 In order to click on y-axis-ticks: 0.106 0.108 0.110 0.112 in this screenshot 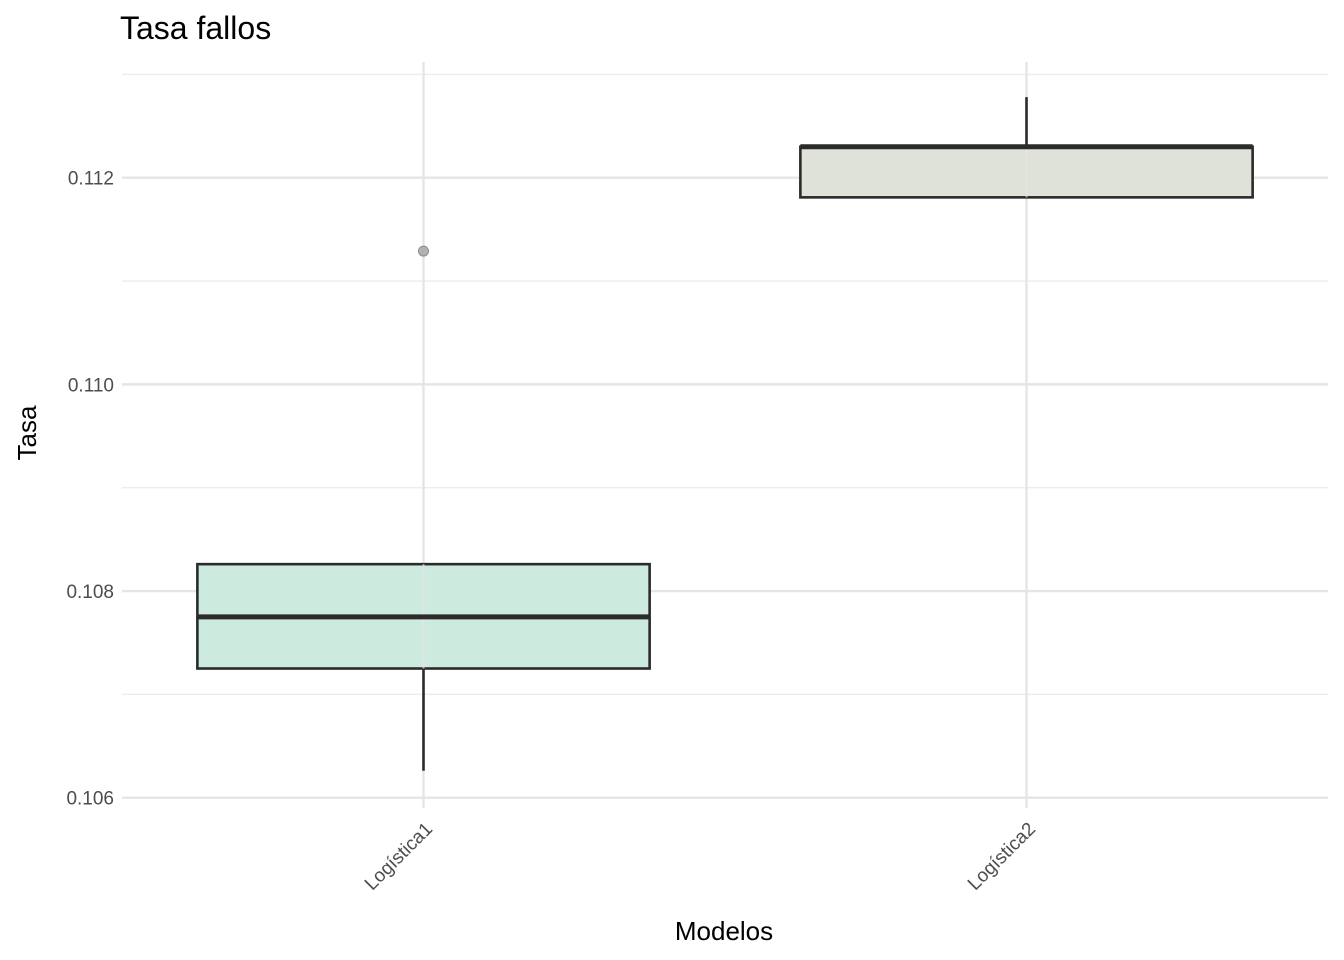, I will do `click(90, 489)`.